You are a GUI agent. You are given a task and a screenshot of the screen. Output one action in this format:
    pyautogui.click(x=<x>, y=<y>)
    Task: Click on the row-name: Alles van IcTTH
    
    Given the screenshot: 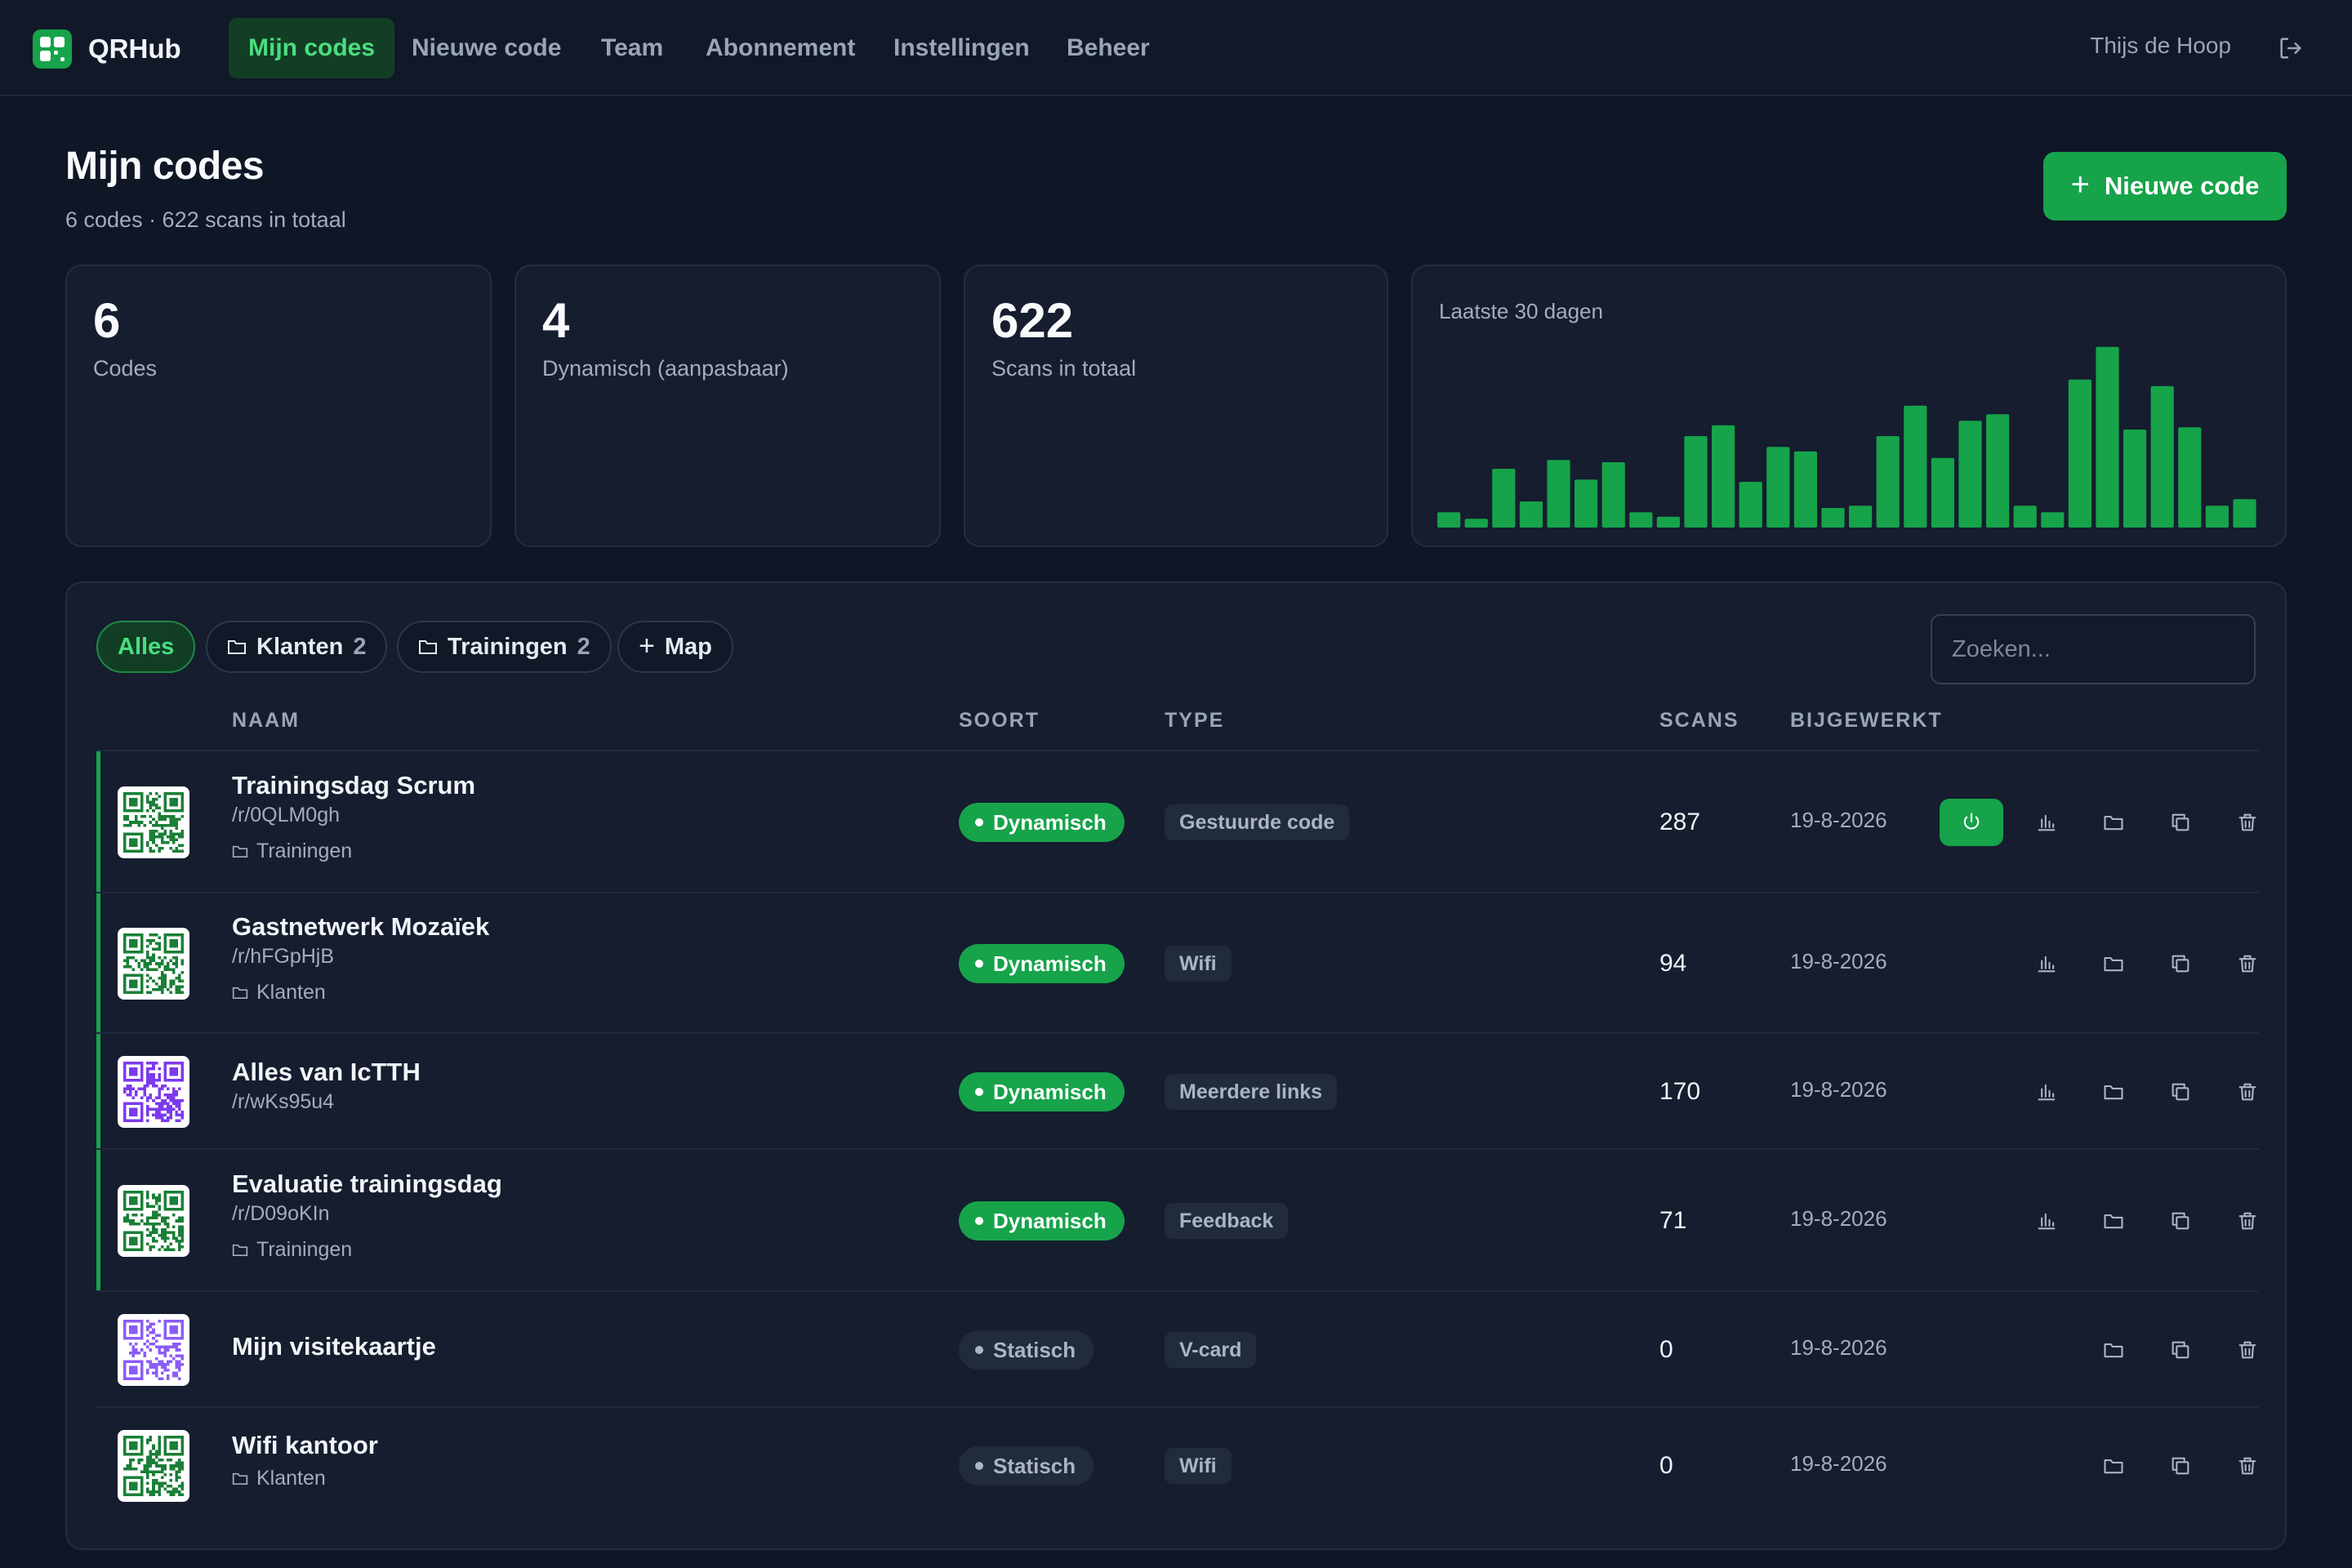 What is the action you would take?
    pyautogui.click(x=326, y=1072)
    